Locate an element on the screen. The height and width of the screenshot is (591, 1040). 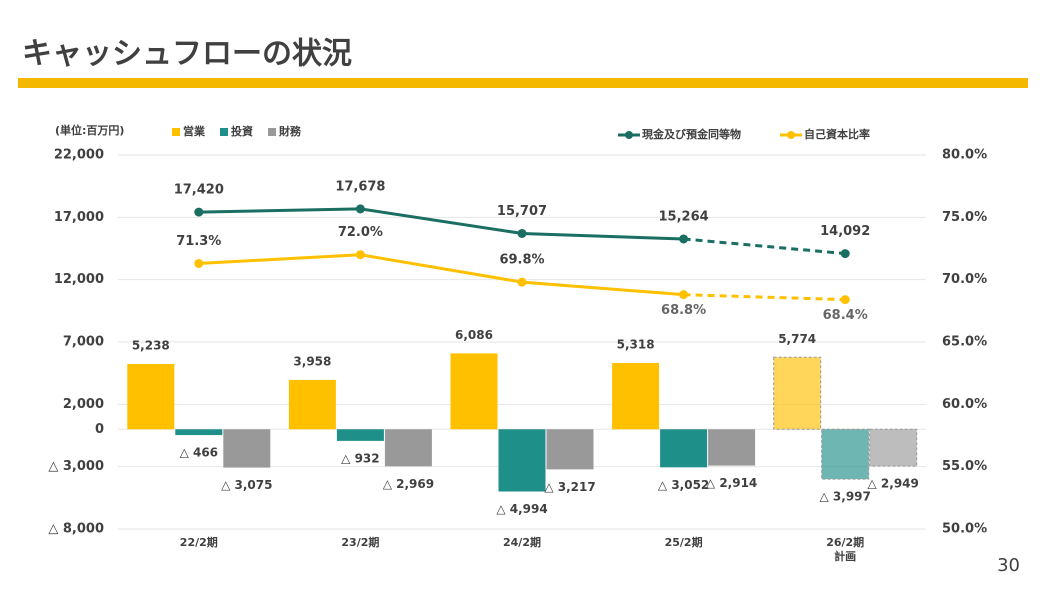
page-number: 30 is located at coordinates (1008, 565).